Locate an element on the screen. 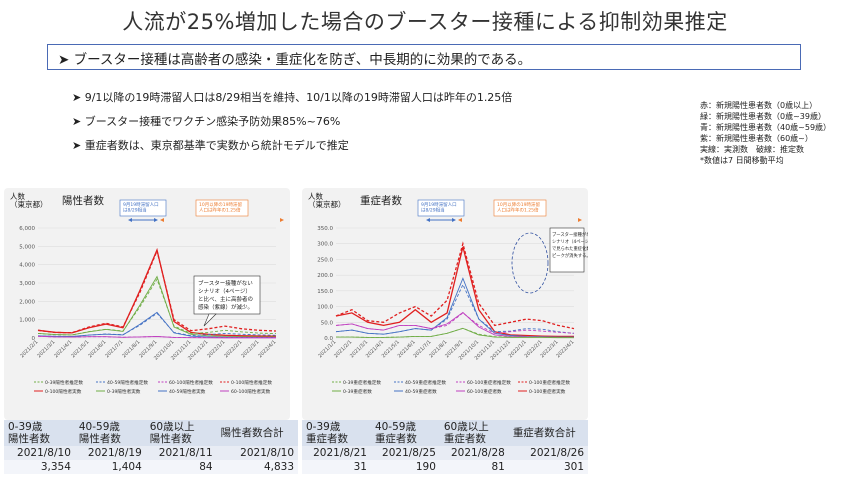 This screenshot has width=850, height=482. x-tick-label: 2022/4/1 is located at coordinates (267, 349).